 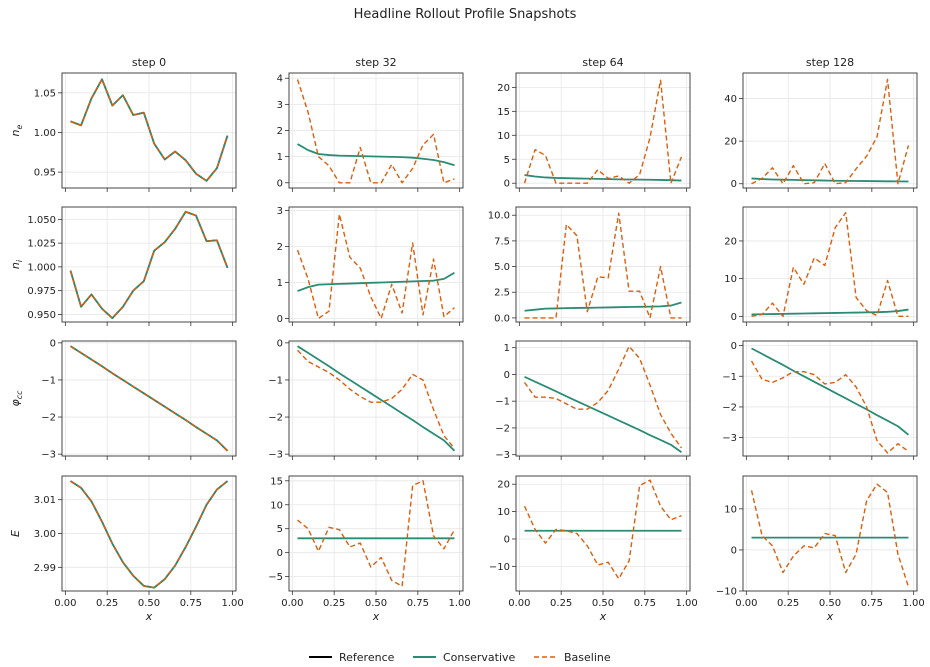 I want to click on panel-E-col0: 0.00 0.25 0.50 0.75 1.00 2.99 3.00 3.01 x E, so click(x=126, y=549).